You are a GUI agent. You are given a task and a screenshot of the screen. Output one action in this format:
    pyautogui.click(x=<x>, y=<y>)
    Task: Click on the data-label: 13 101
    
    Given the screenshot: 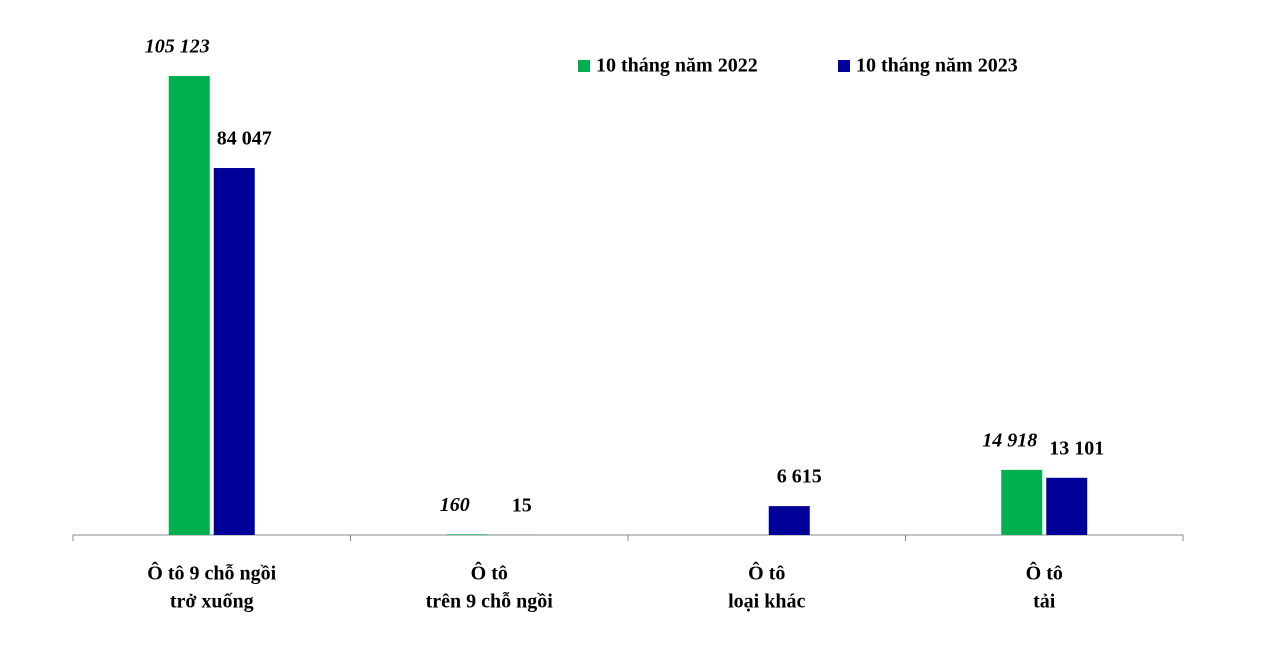 What is the action you would take?
    pyautogui.click(x=1076, y=448)
    